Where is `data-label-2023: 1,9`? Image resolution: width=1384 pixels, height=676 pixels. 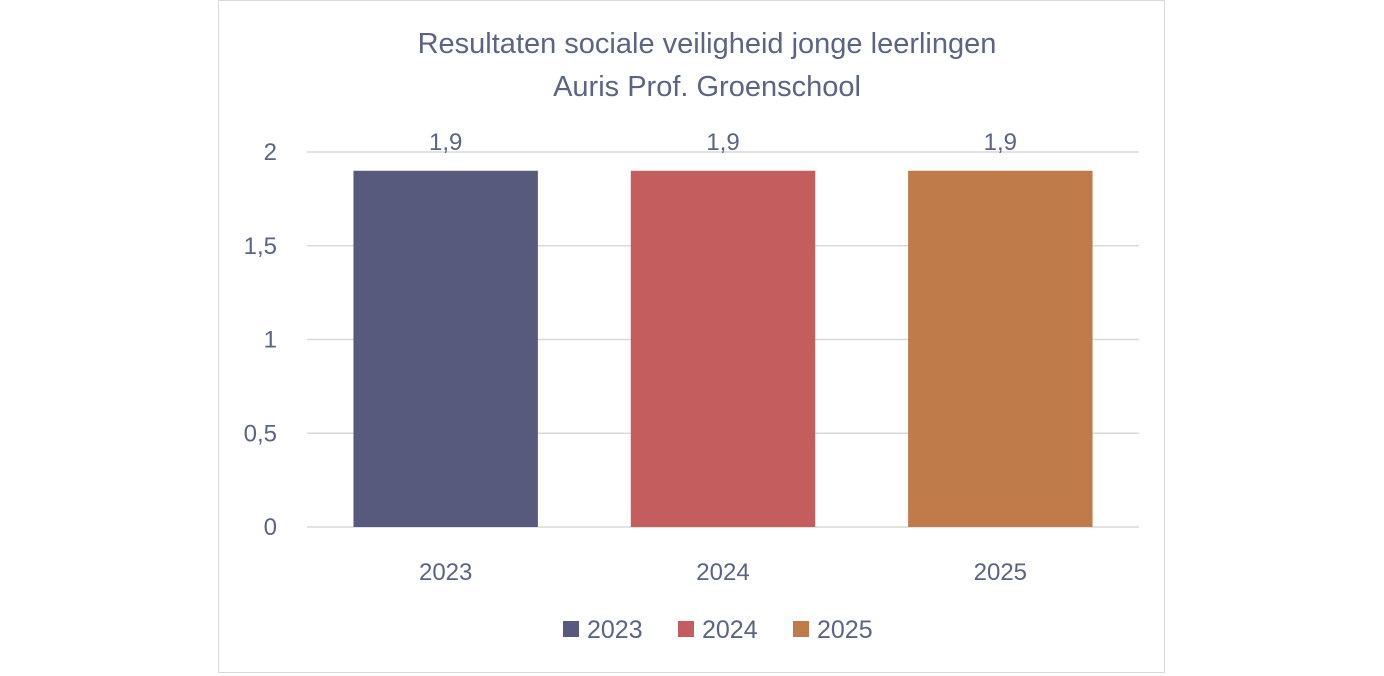
data-label-2023: 1,9 is located at coordinates (445, 142).